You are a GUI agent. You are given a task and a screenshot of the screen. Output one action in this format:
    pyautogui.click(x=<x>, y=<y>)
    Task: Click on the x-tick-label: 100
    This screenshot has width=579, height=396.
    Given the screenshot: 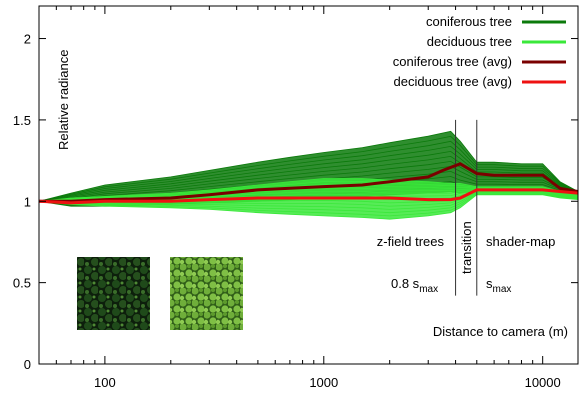 What is the action you would take?
    pyautogui.click(x=105, y=382)
    